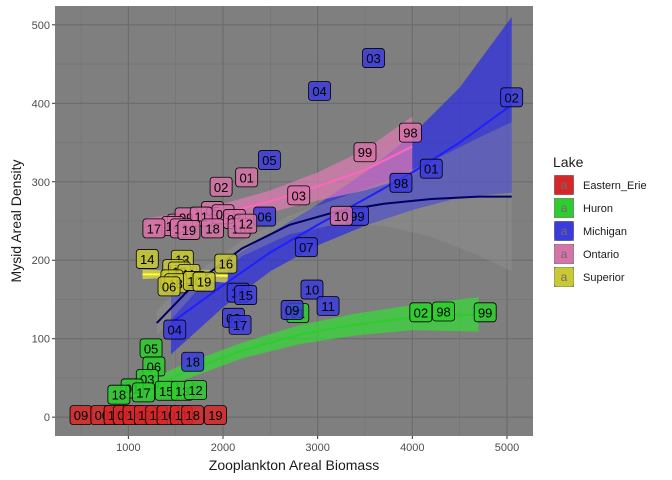  I want to click on point-label-michigan: 04, so click(319, 91).